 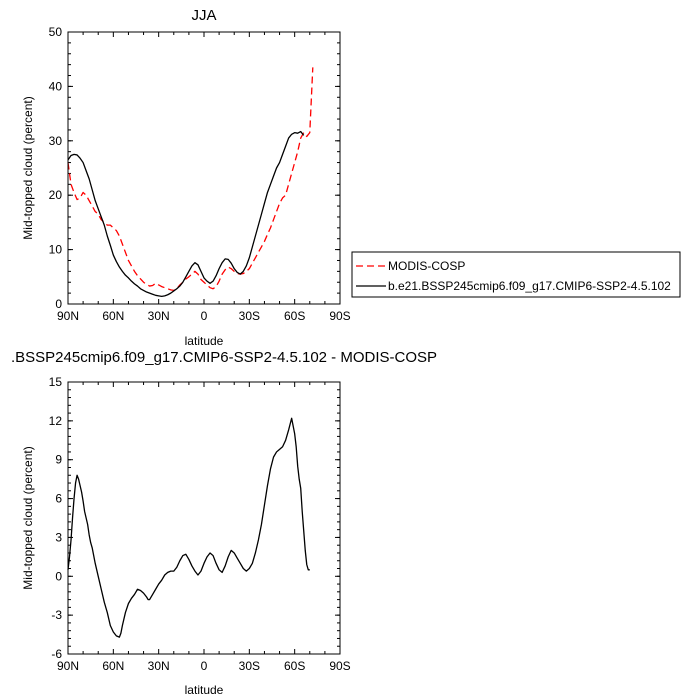 What do you see at coordinates (58, 460) in the screenshot?
I see `chart-bottom-y-tick-label: 9` at bounding box center [58, 460].